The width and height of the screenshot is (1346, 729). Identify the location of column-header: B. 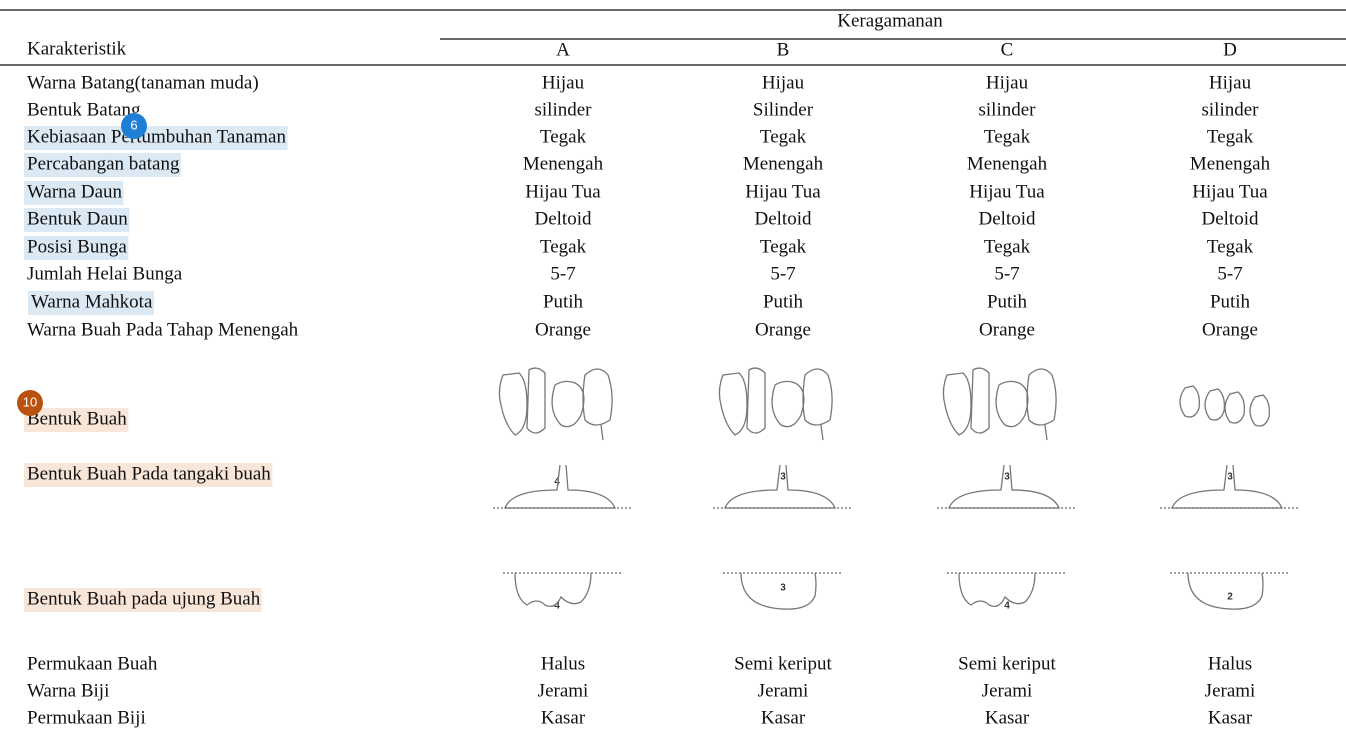
(783, 49).